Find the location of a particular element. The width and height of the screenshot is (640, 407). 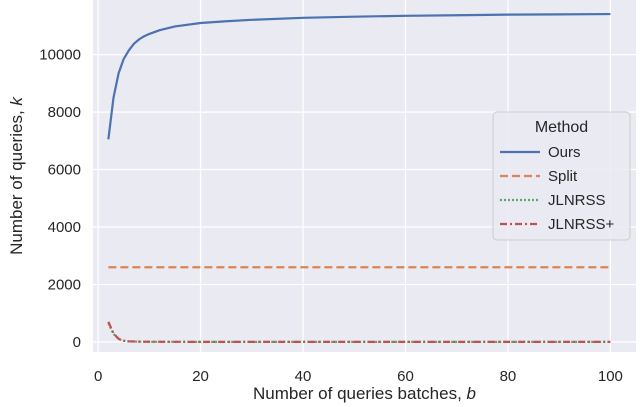

y-tick-label: 8000 is located at coordinates (64, 112).